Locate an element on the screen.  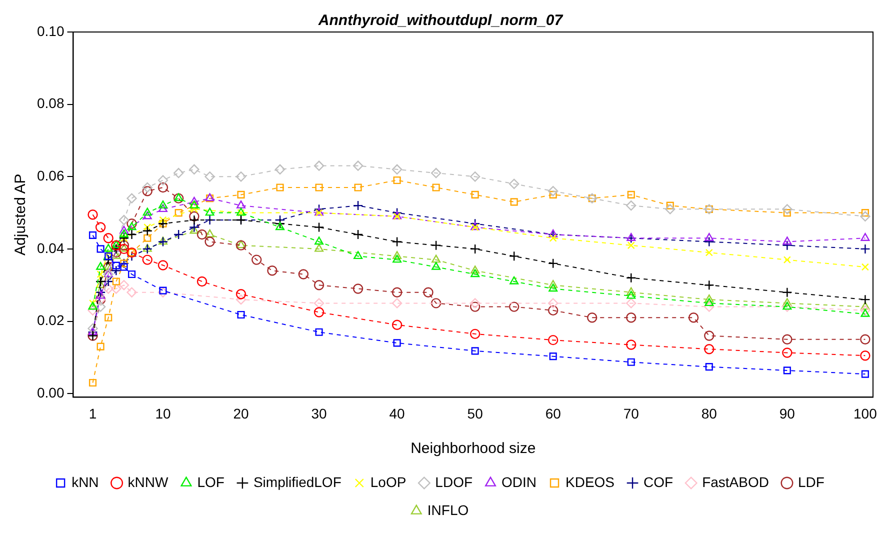
legend-label: LDOF is located at coordinates (454, 482).